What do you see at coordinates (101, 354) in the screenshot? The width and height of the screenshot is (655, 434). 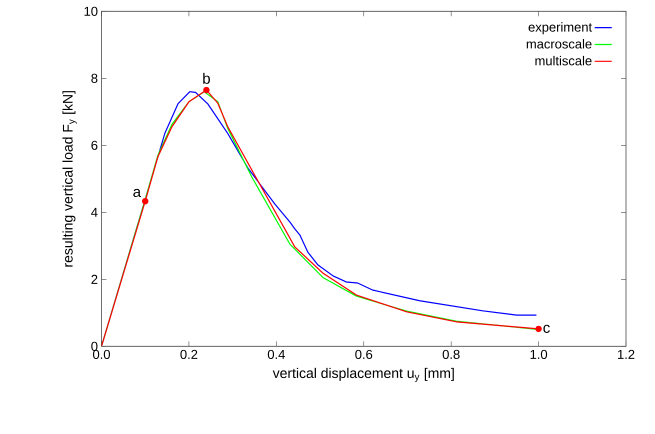 I see `x-tick-label: 0.0` at bounding box center [101, 354].